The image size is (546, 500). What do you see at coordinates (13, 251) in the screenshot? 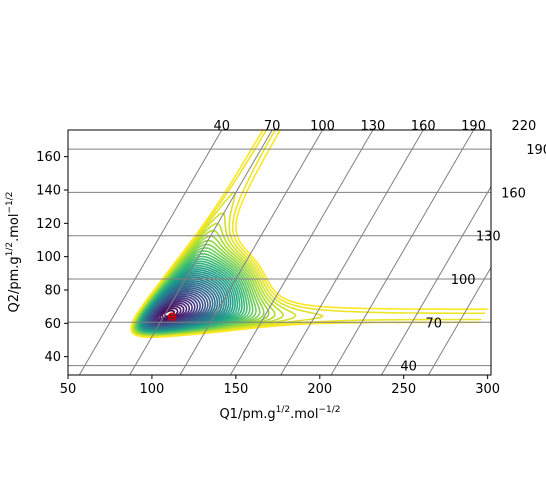
I see `y-axis-title: Q2/pm.g1/2.mol−1/2` at bounding box center [13, 251].